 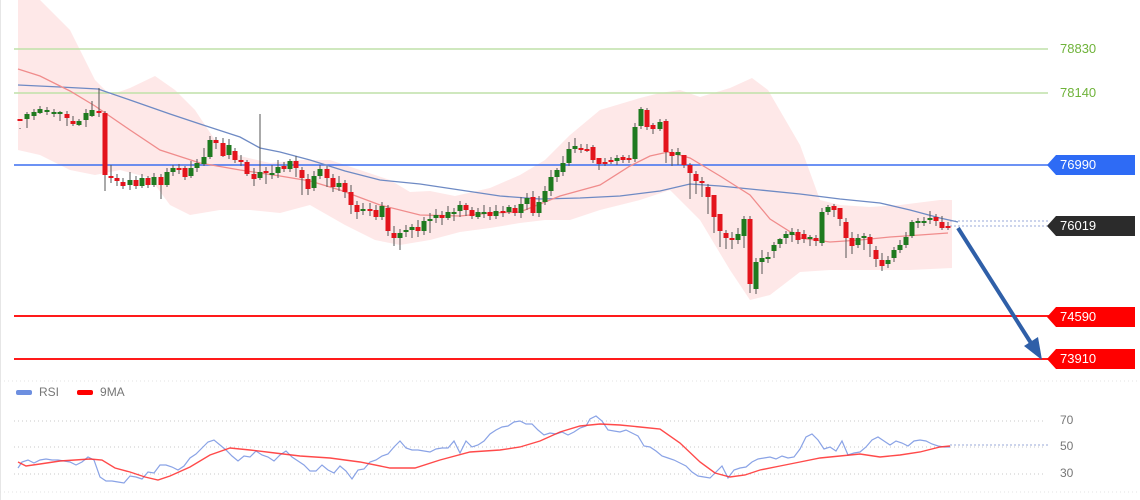 What do you see at coordinates (24, 392) in the screenshot?
I see `rsi-swatch-icon` at bounding box center [24, 392].